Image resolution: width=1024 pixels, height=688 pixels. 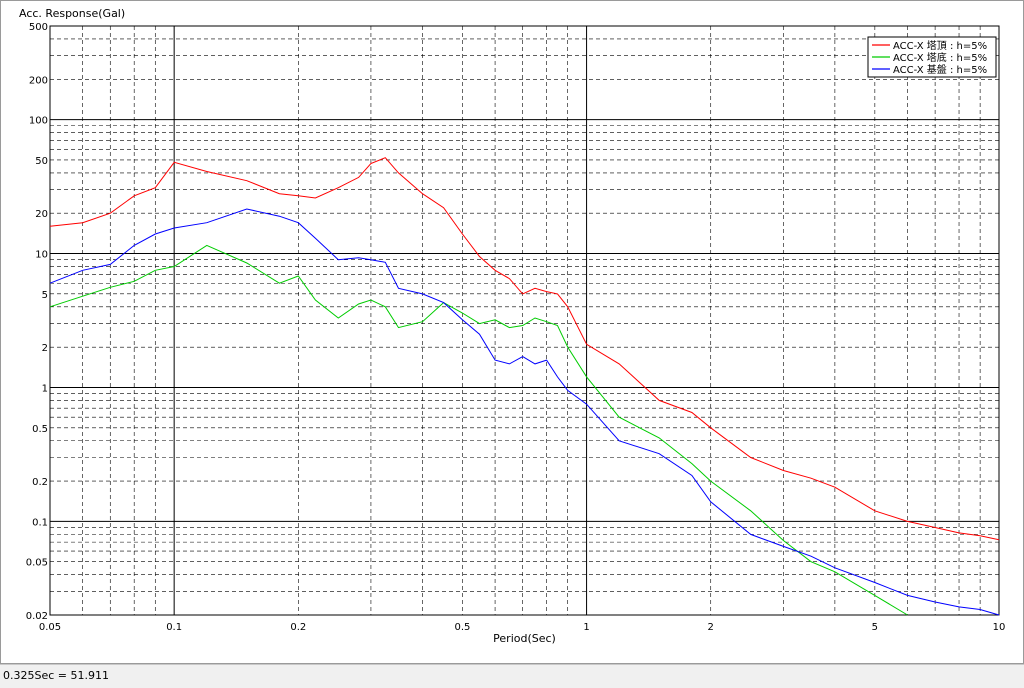 I want to click on x-axis-title: Period(Sec), so click(x=524, y=638).